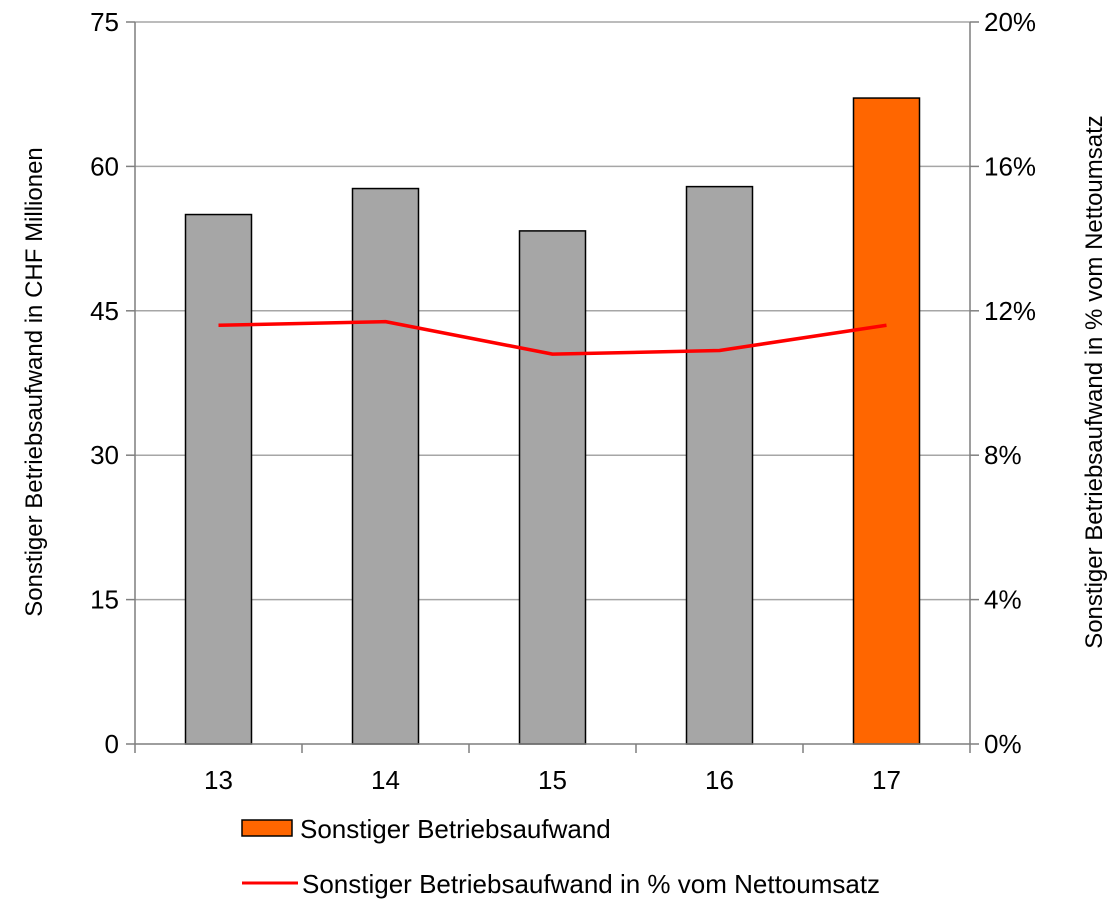 The width and height of the screenshot is (1110, 902). Describe the element at coordinates (1003, 455) in the screenshot. I see `y2-tick-label: 8%` at that location.